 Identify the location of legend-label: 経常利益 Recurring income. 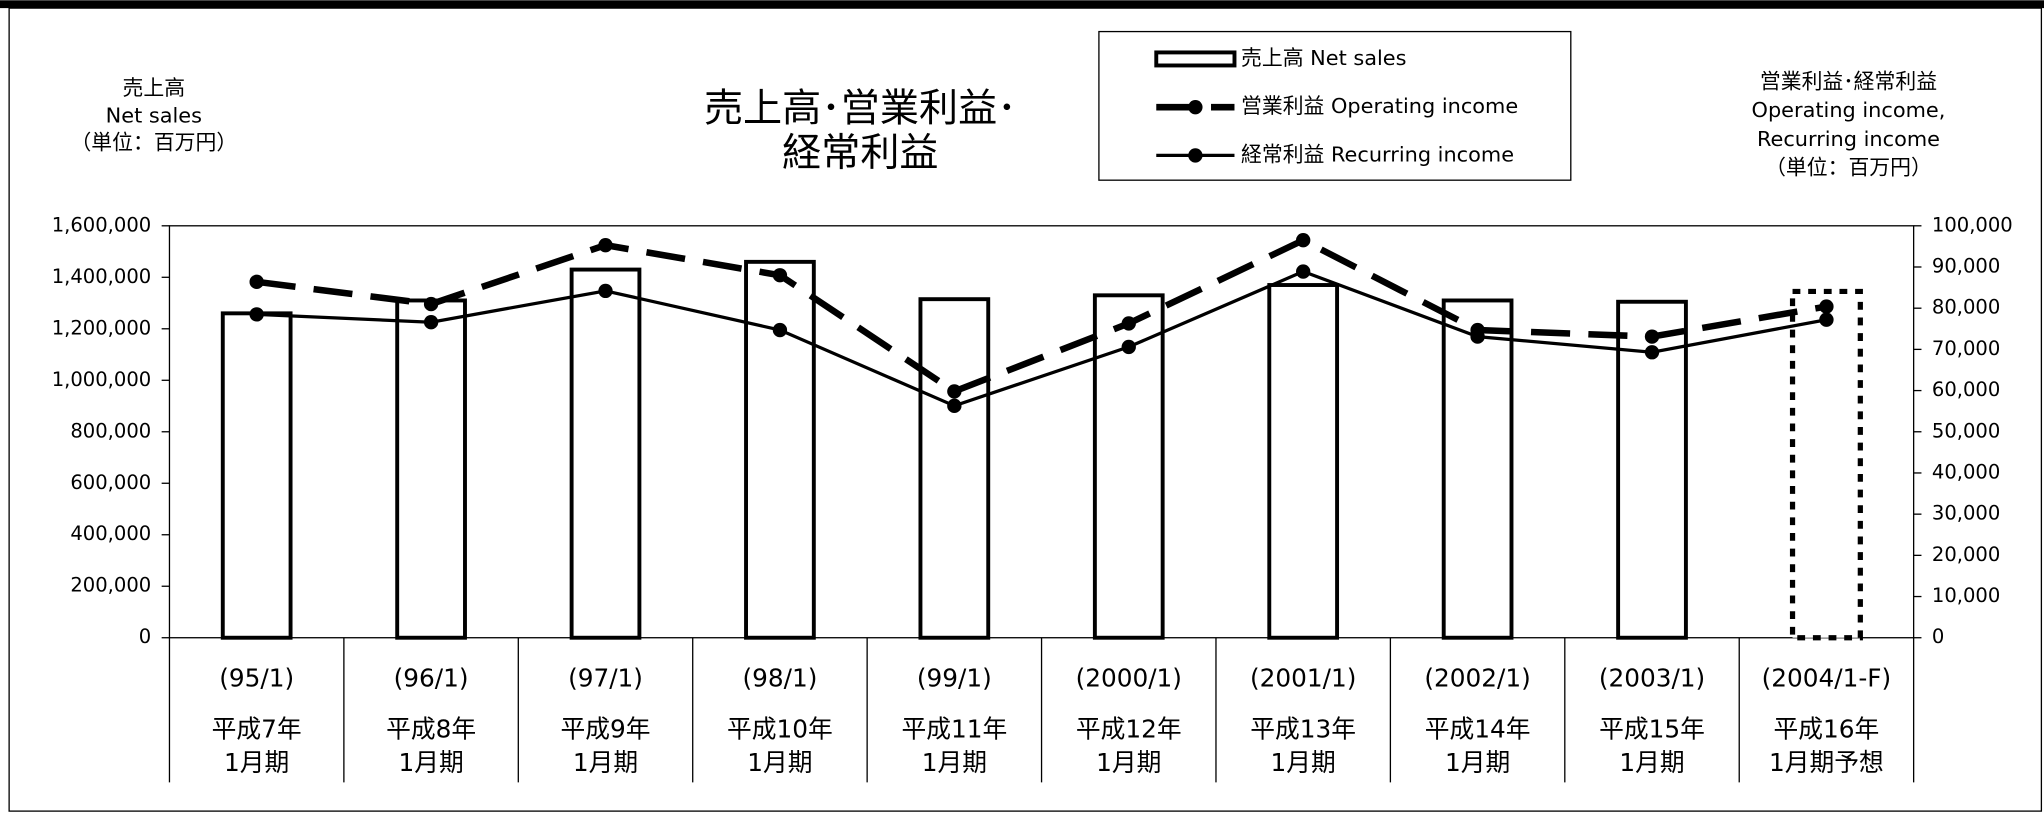
(1377, 154).